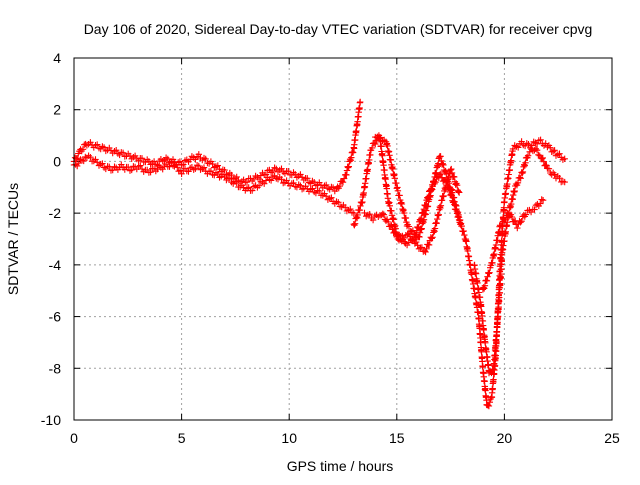  I want to click on x-tick-label: 15, so click(397, 438).